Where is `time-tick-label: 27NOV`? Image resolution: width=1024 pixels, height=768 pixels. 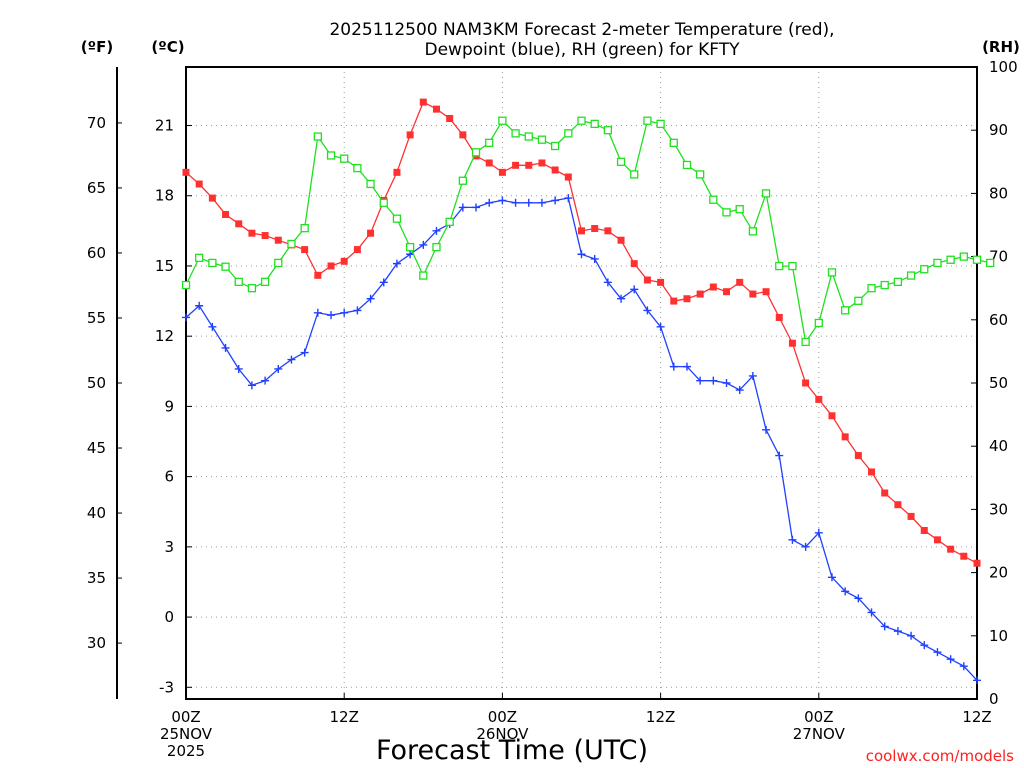
time-tick-label: 27NOV is located at coordinates (819, 734).